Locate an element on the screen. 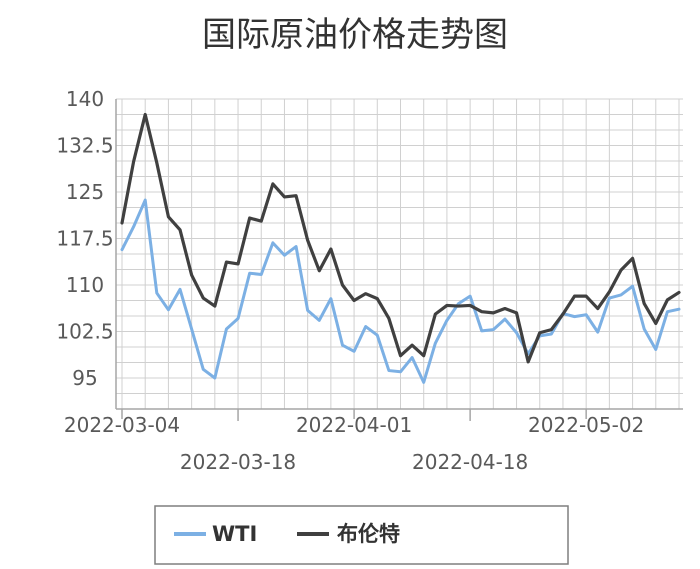 The height and width of the screenshot is (569, 700). y-tick-label: 102.5 is located at coordinates (84, 332).